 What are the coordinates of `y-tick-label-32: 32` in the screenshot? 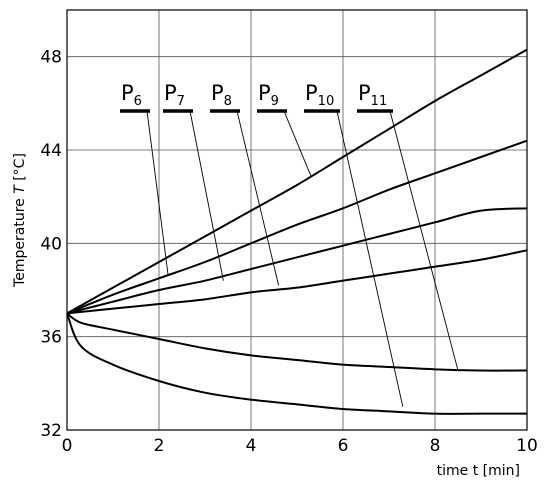 It's located at (51, 431).